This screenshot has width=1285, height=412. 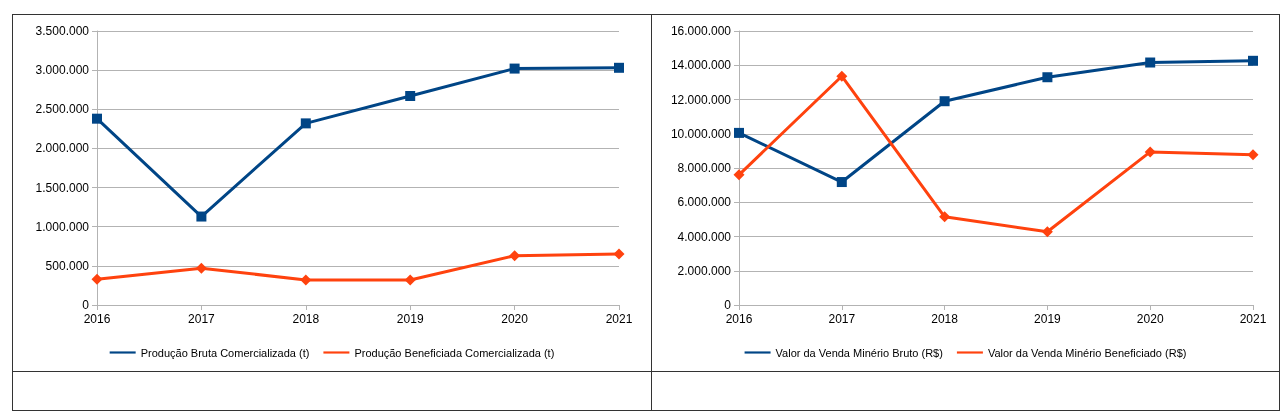 What do you see at coordinates (454, 352) in the screenshot?
I see `legend-label: Produção Beneficiada Comercializada (t)` at bounding box center [454, 352].